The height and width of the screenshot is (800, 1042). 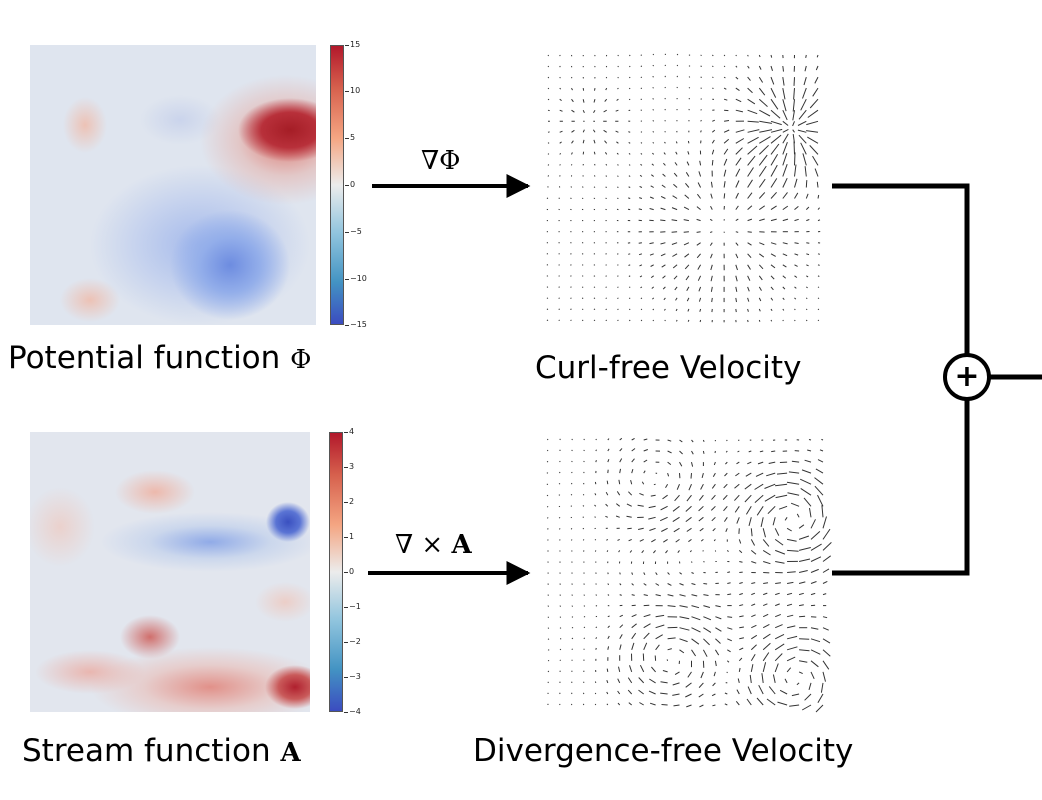 I want to click on tick-label: 3, so click(x=349, y=466).